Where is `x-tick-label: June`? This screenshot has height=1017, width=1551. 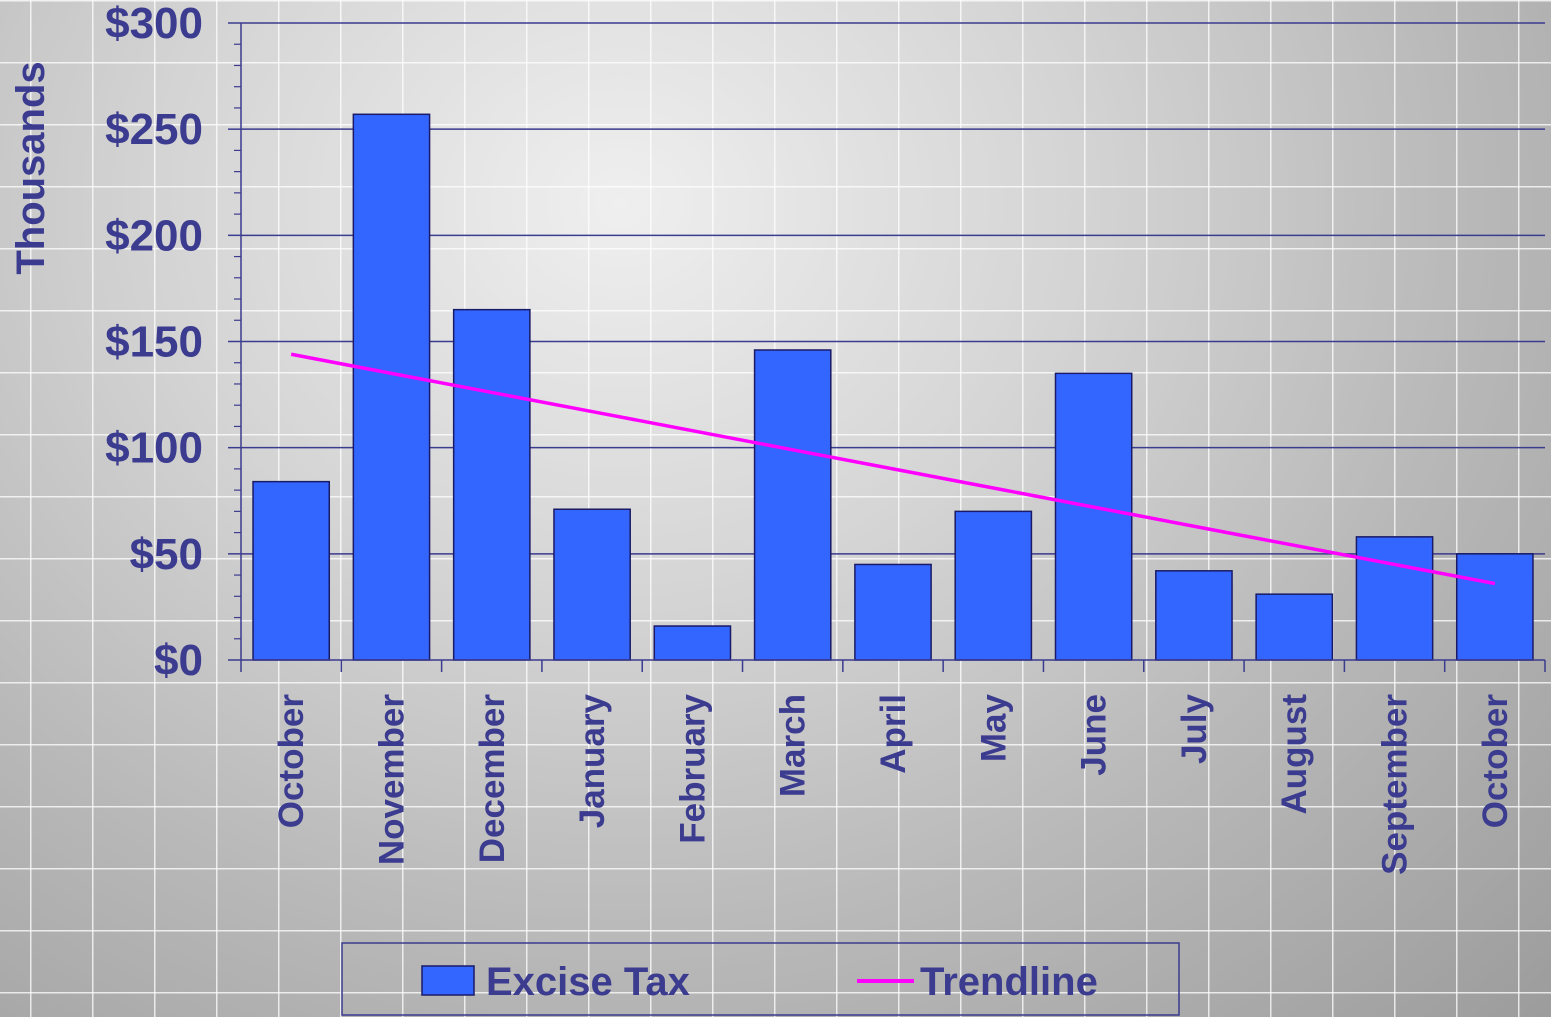
x-tick-label: June is located at coordinates (1094, 735).